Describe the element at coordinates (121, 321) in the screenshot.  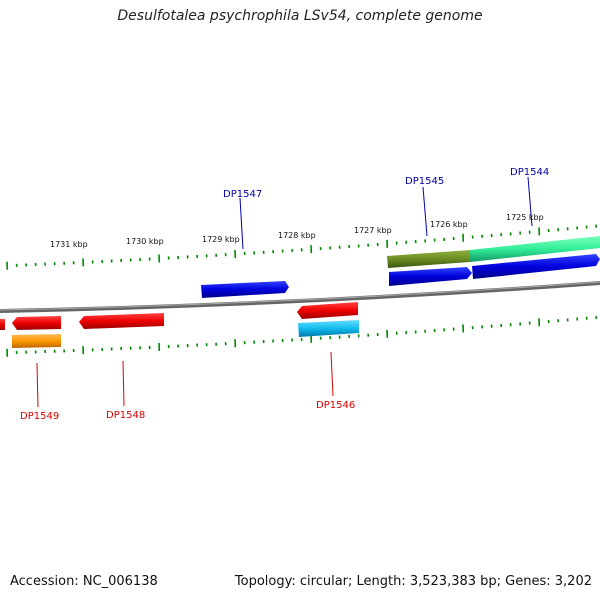
I see `gene-DP1548-arrow` at that location.